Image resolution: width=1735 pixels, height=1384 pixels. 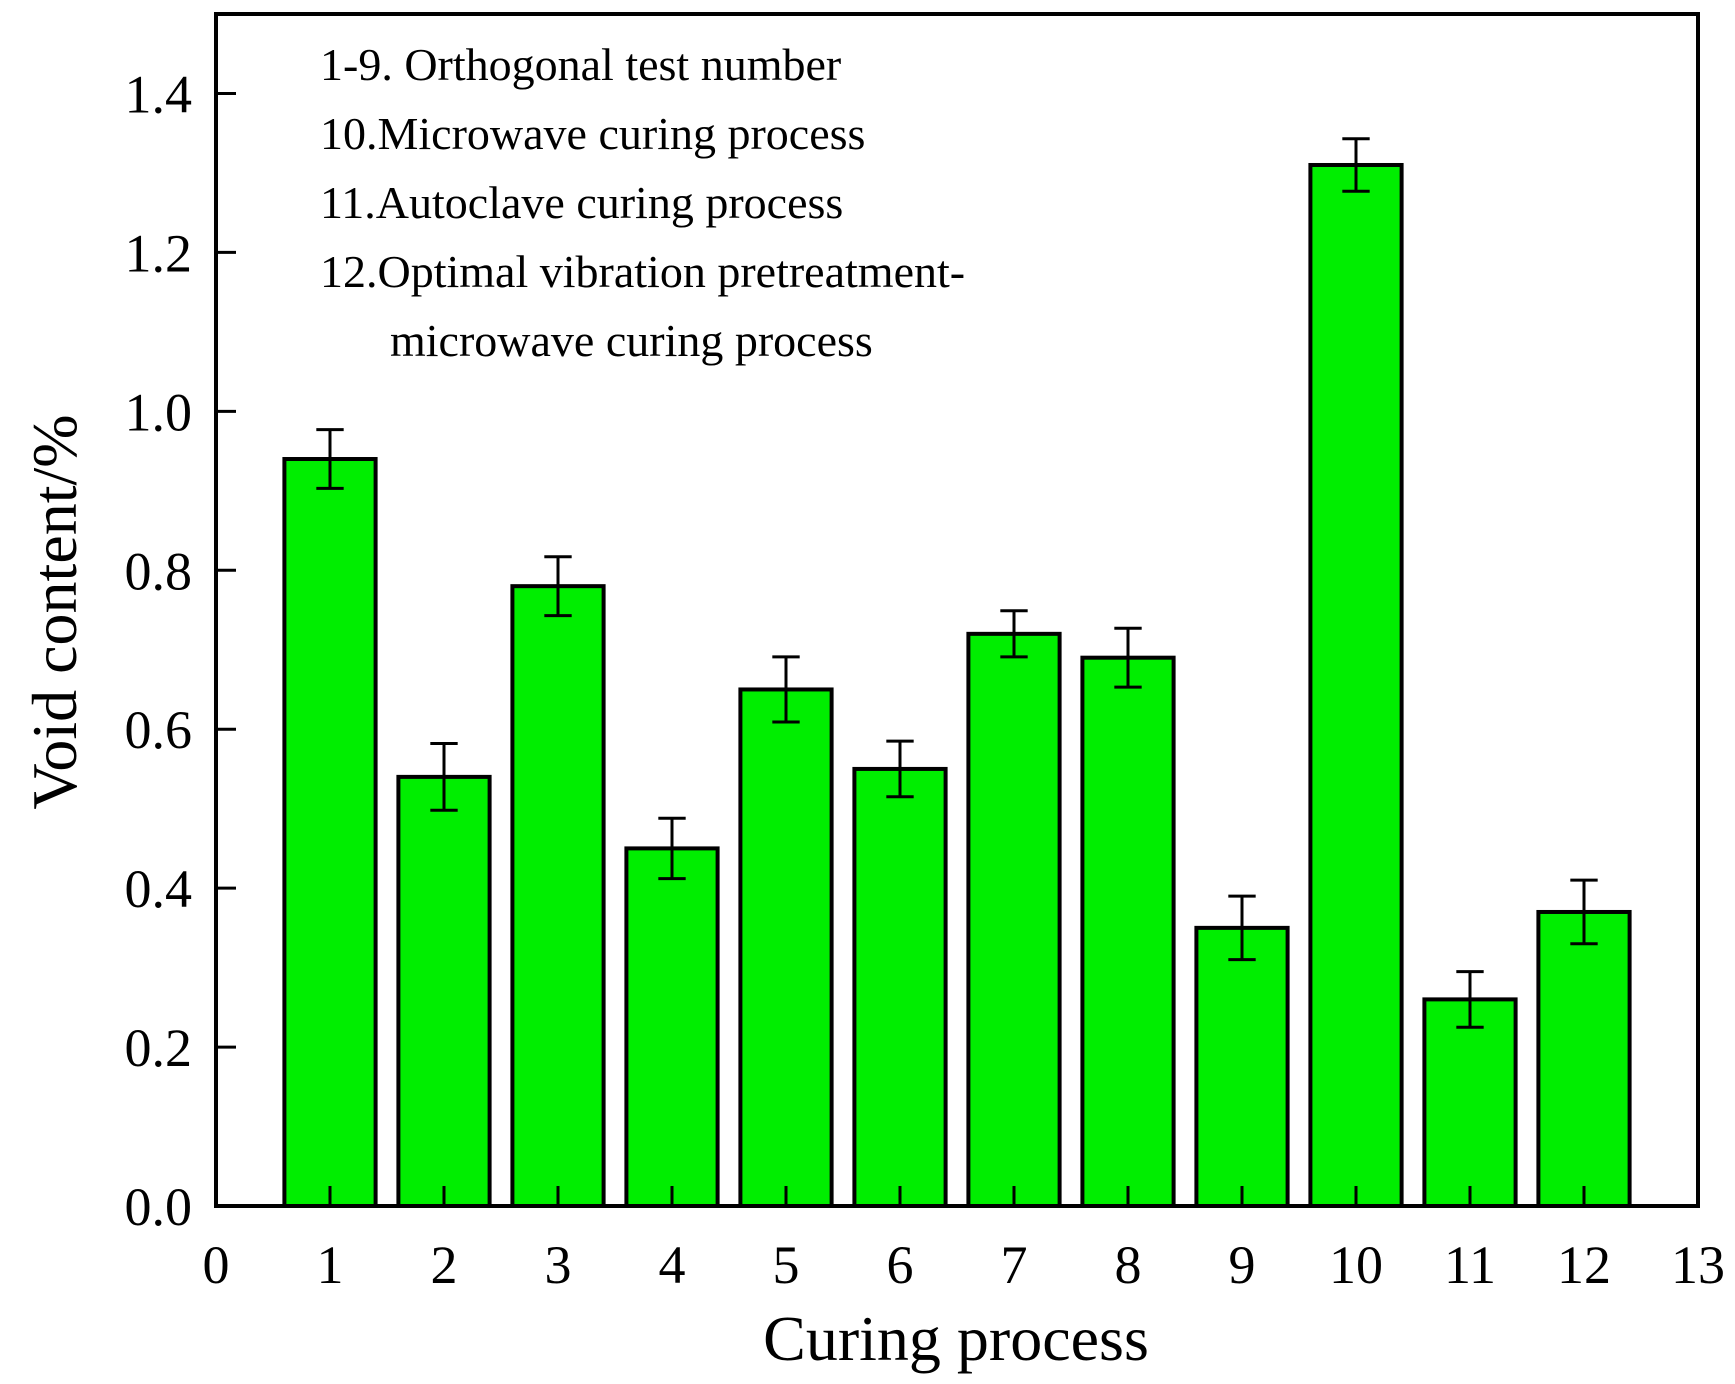 What do you see at coordinates (1356, 1265) in the screenshot?
I see `x-tick-label-10: 10` at bounding box center [1356, 1265].